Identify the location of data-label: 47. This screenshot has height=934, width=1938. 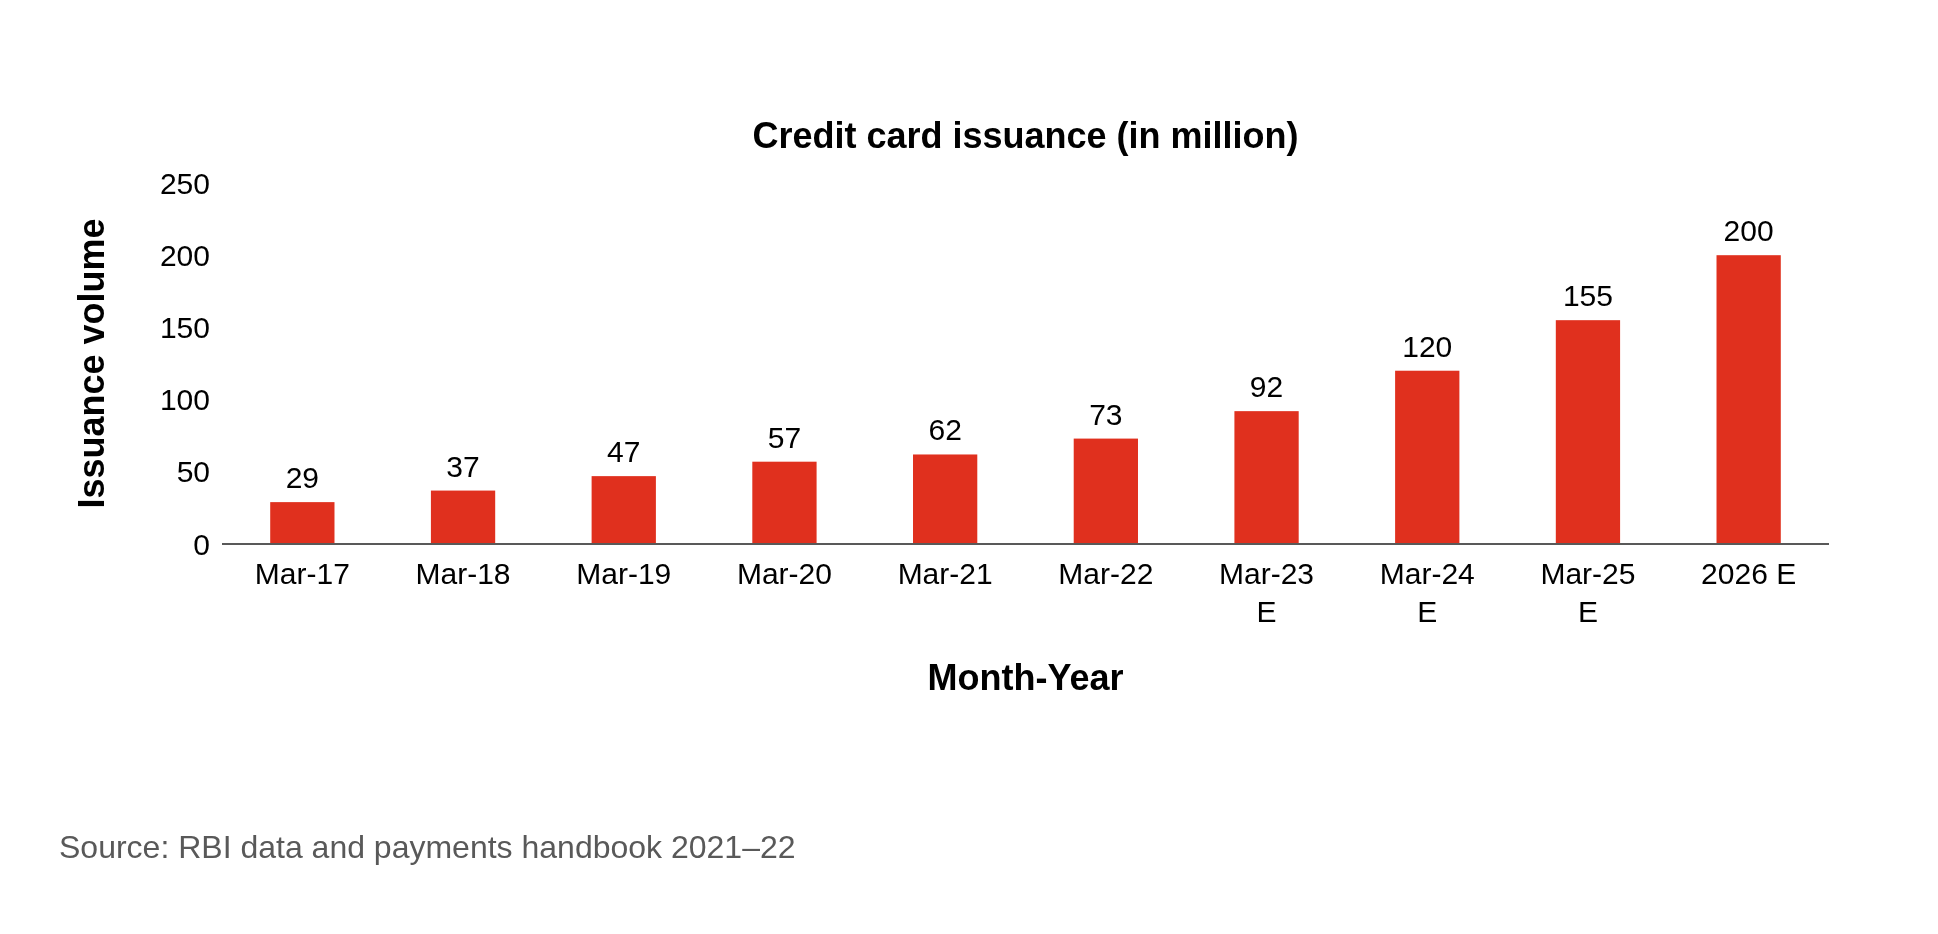
(624, 452).